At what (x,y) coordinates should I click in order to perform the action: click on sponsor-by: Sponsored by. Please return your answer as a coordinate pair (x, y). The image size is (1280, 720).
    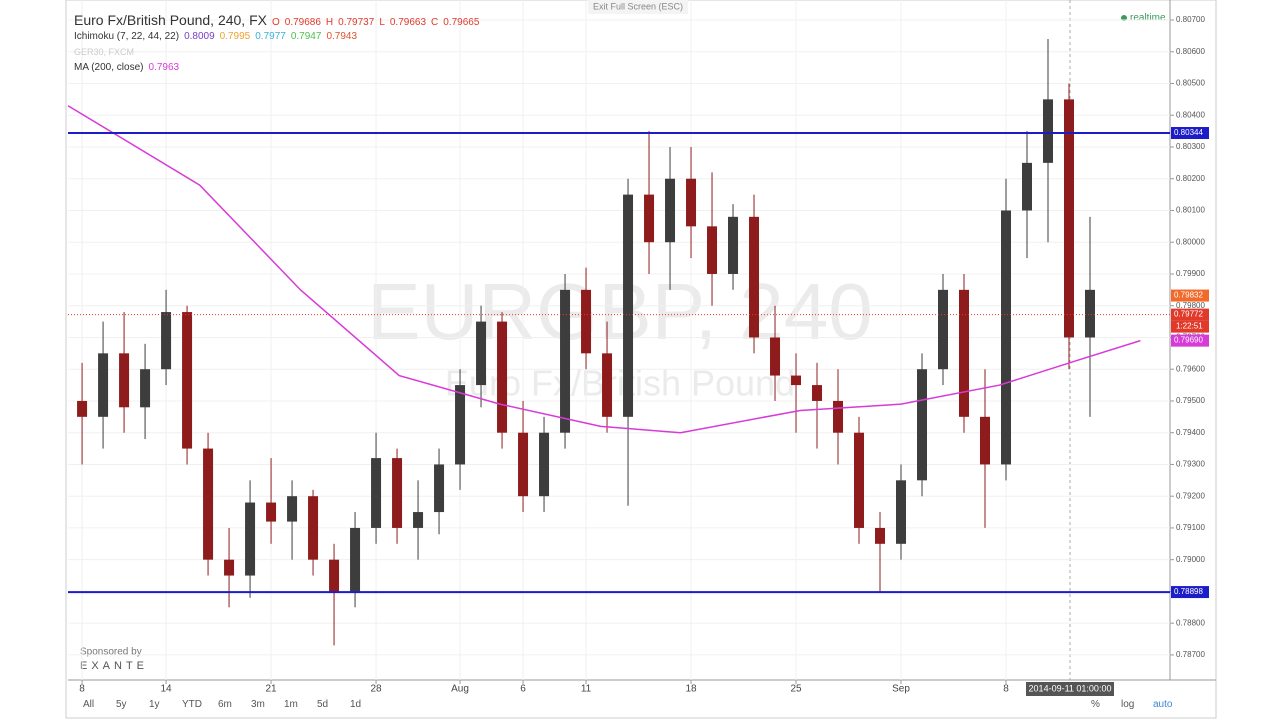
    Looking at the image, I should click on (111, 652).